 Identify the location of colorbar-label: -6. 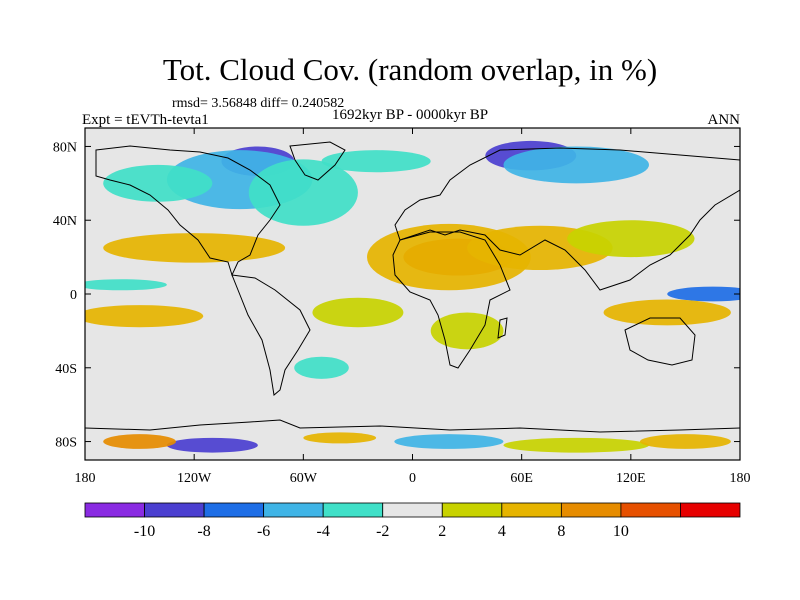
(263, 531).